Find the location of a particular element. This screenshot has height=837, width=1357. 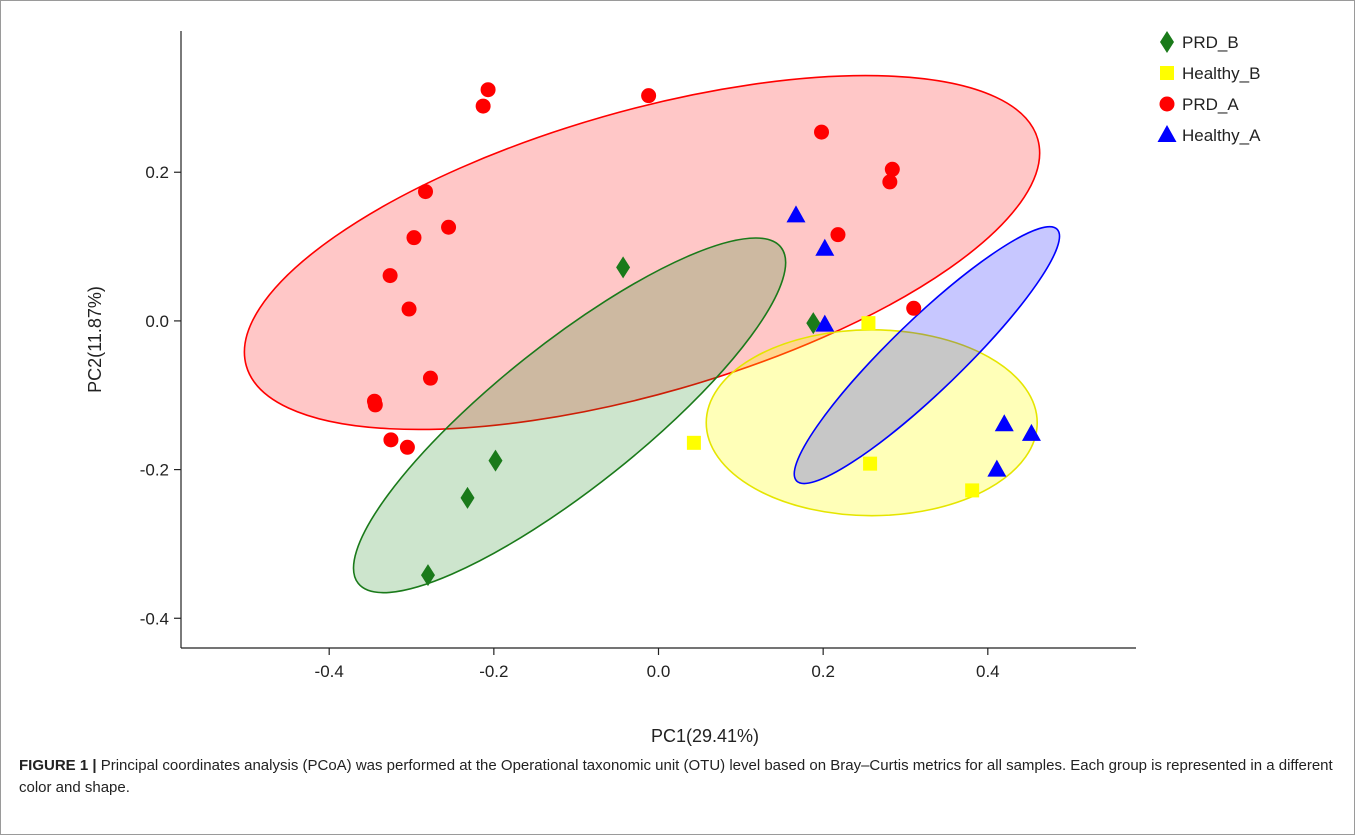

x-ticks: -0.4 -0.2 0.0 0.2 0.4 is located at coordinates (657, 664).